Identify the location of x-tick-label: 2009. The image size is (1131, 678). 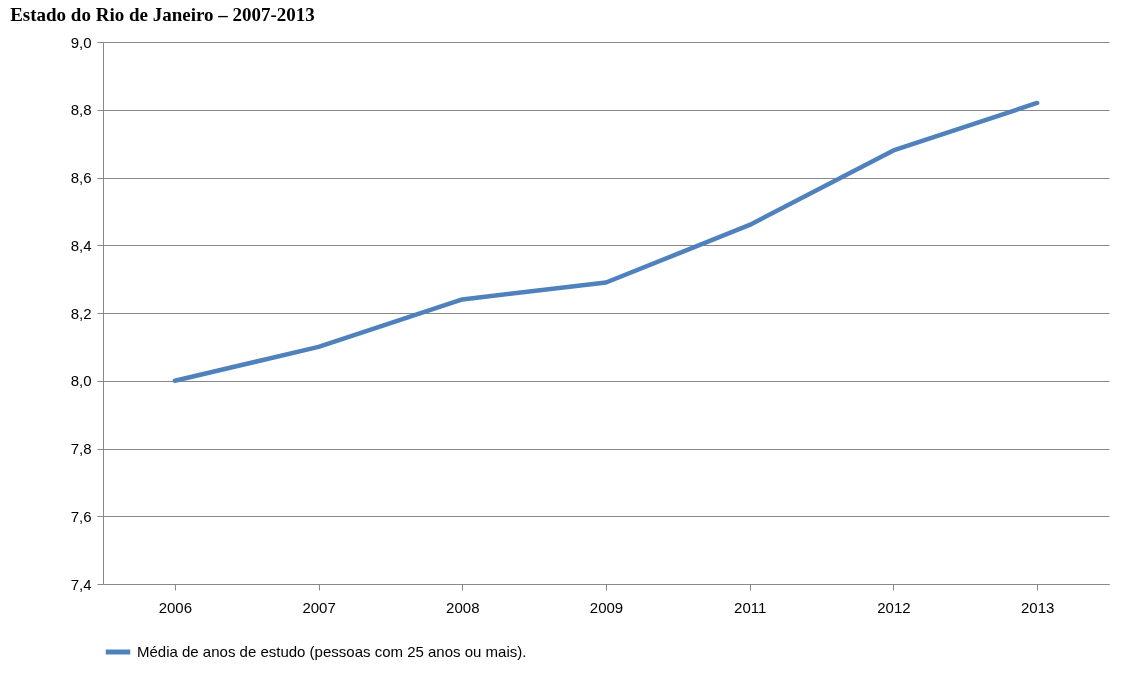
(606, 607).